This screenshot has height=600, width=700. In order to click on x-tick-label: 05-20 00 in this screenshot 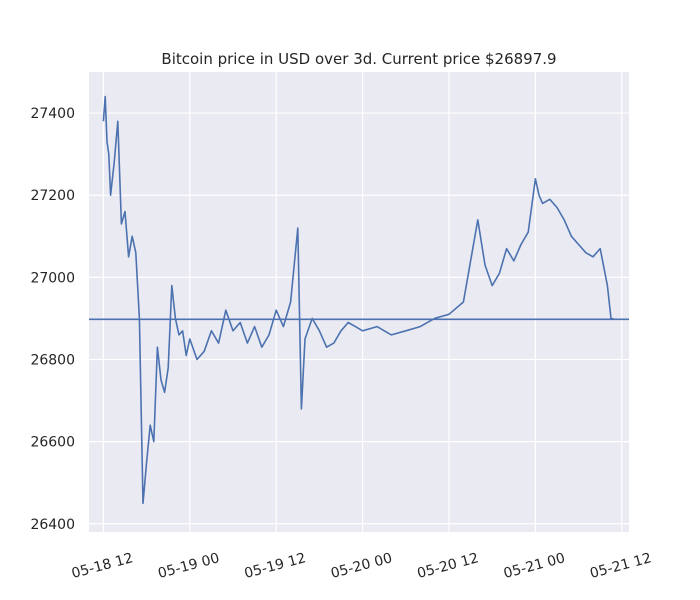, I will do `click(361, 566)`.